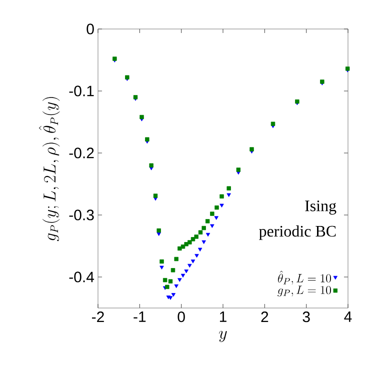 Image resolution: width=374 pixels, height=382 pixels. What do you see at coordinates (306, 317) in the screenshot?
I see `x-tick-label: 3` at bounding box center [306, 317].